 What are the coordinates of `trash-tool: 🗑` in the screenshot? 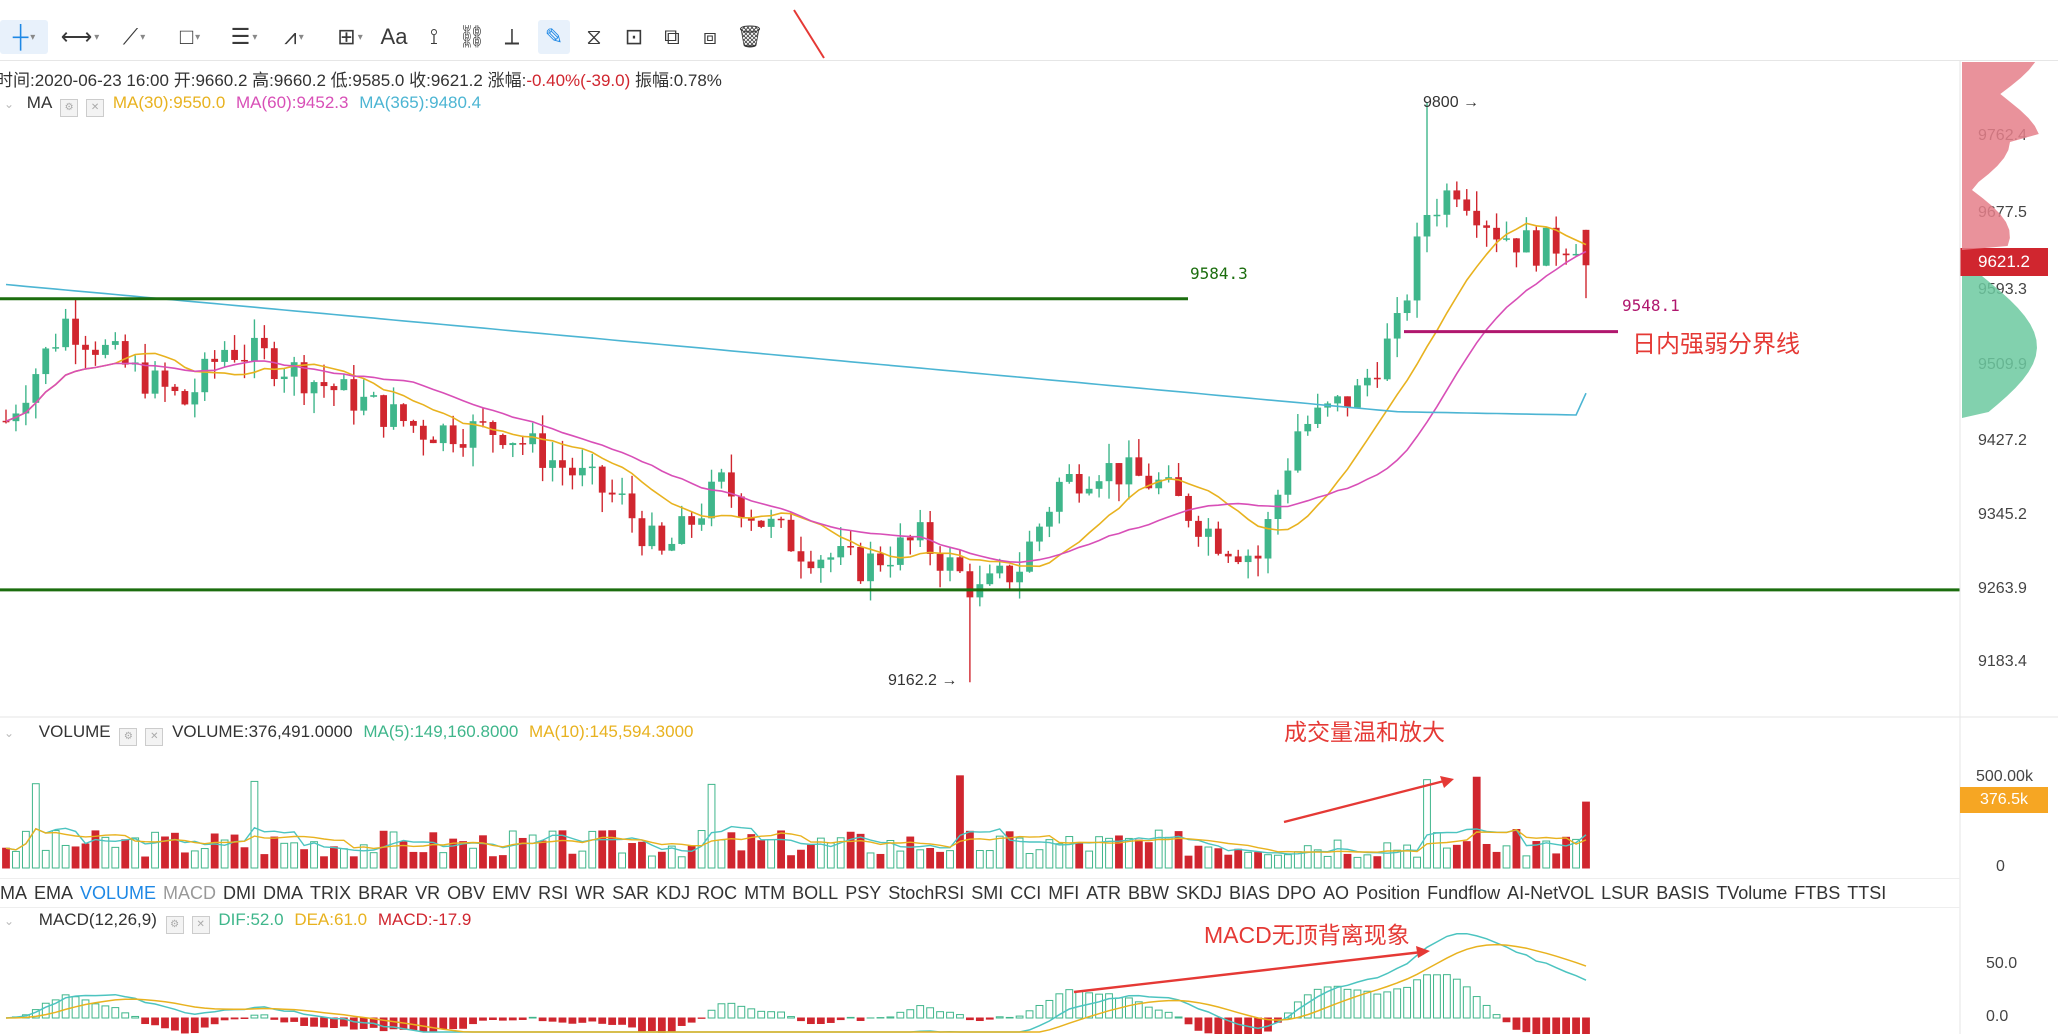 It's located at (750, 37).